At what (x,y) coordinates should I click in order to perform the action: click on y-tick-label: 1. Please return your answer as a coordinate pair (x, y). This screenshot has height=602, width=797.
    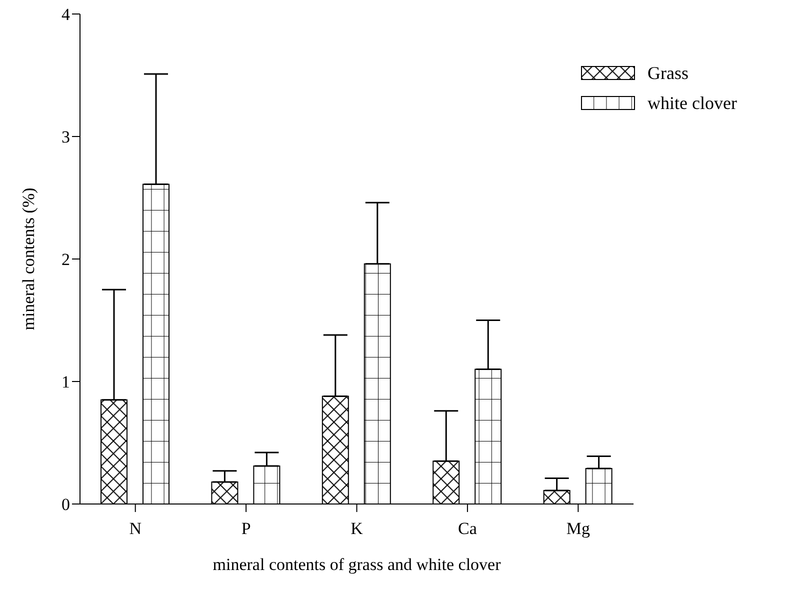
    Looking at the image, I should click on (66, 382).